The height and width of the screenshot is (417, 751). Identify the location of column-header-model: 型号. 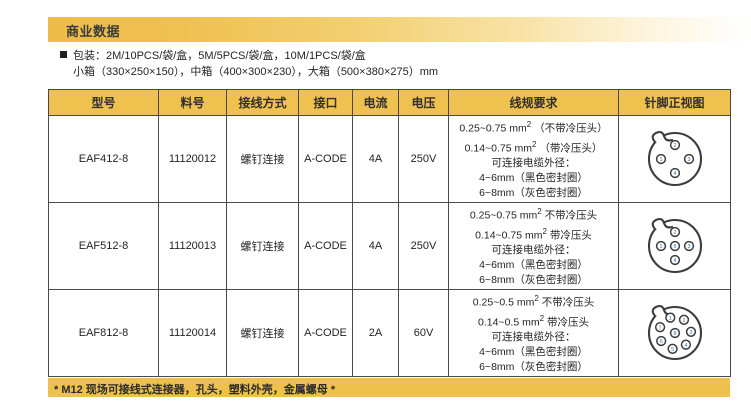
(103, 102).